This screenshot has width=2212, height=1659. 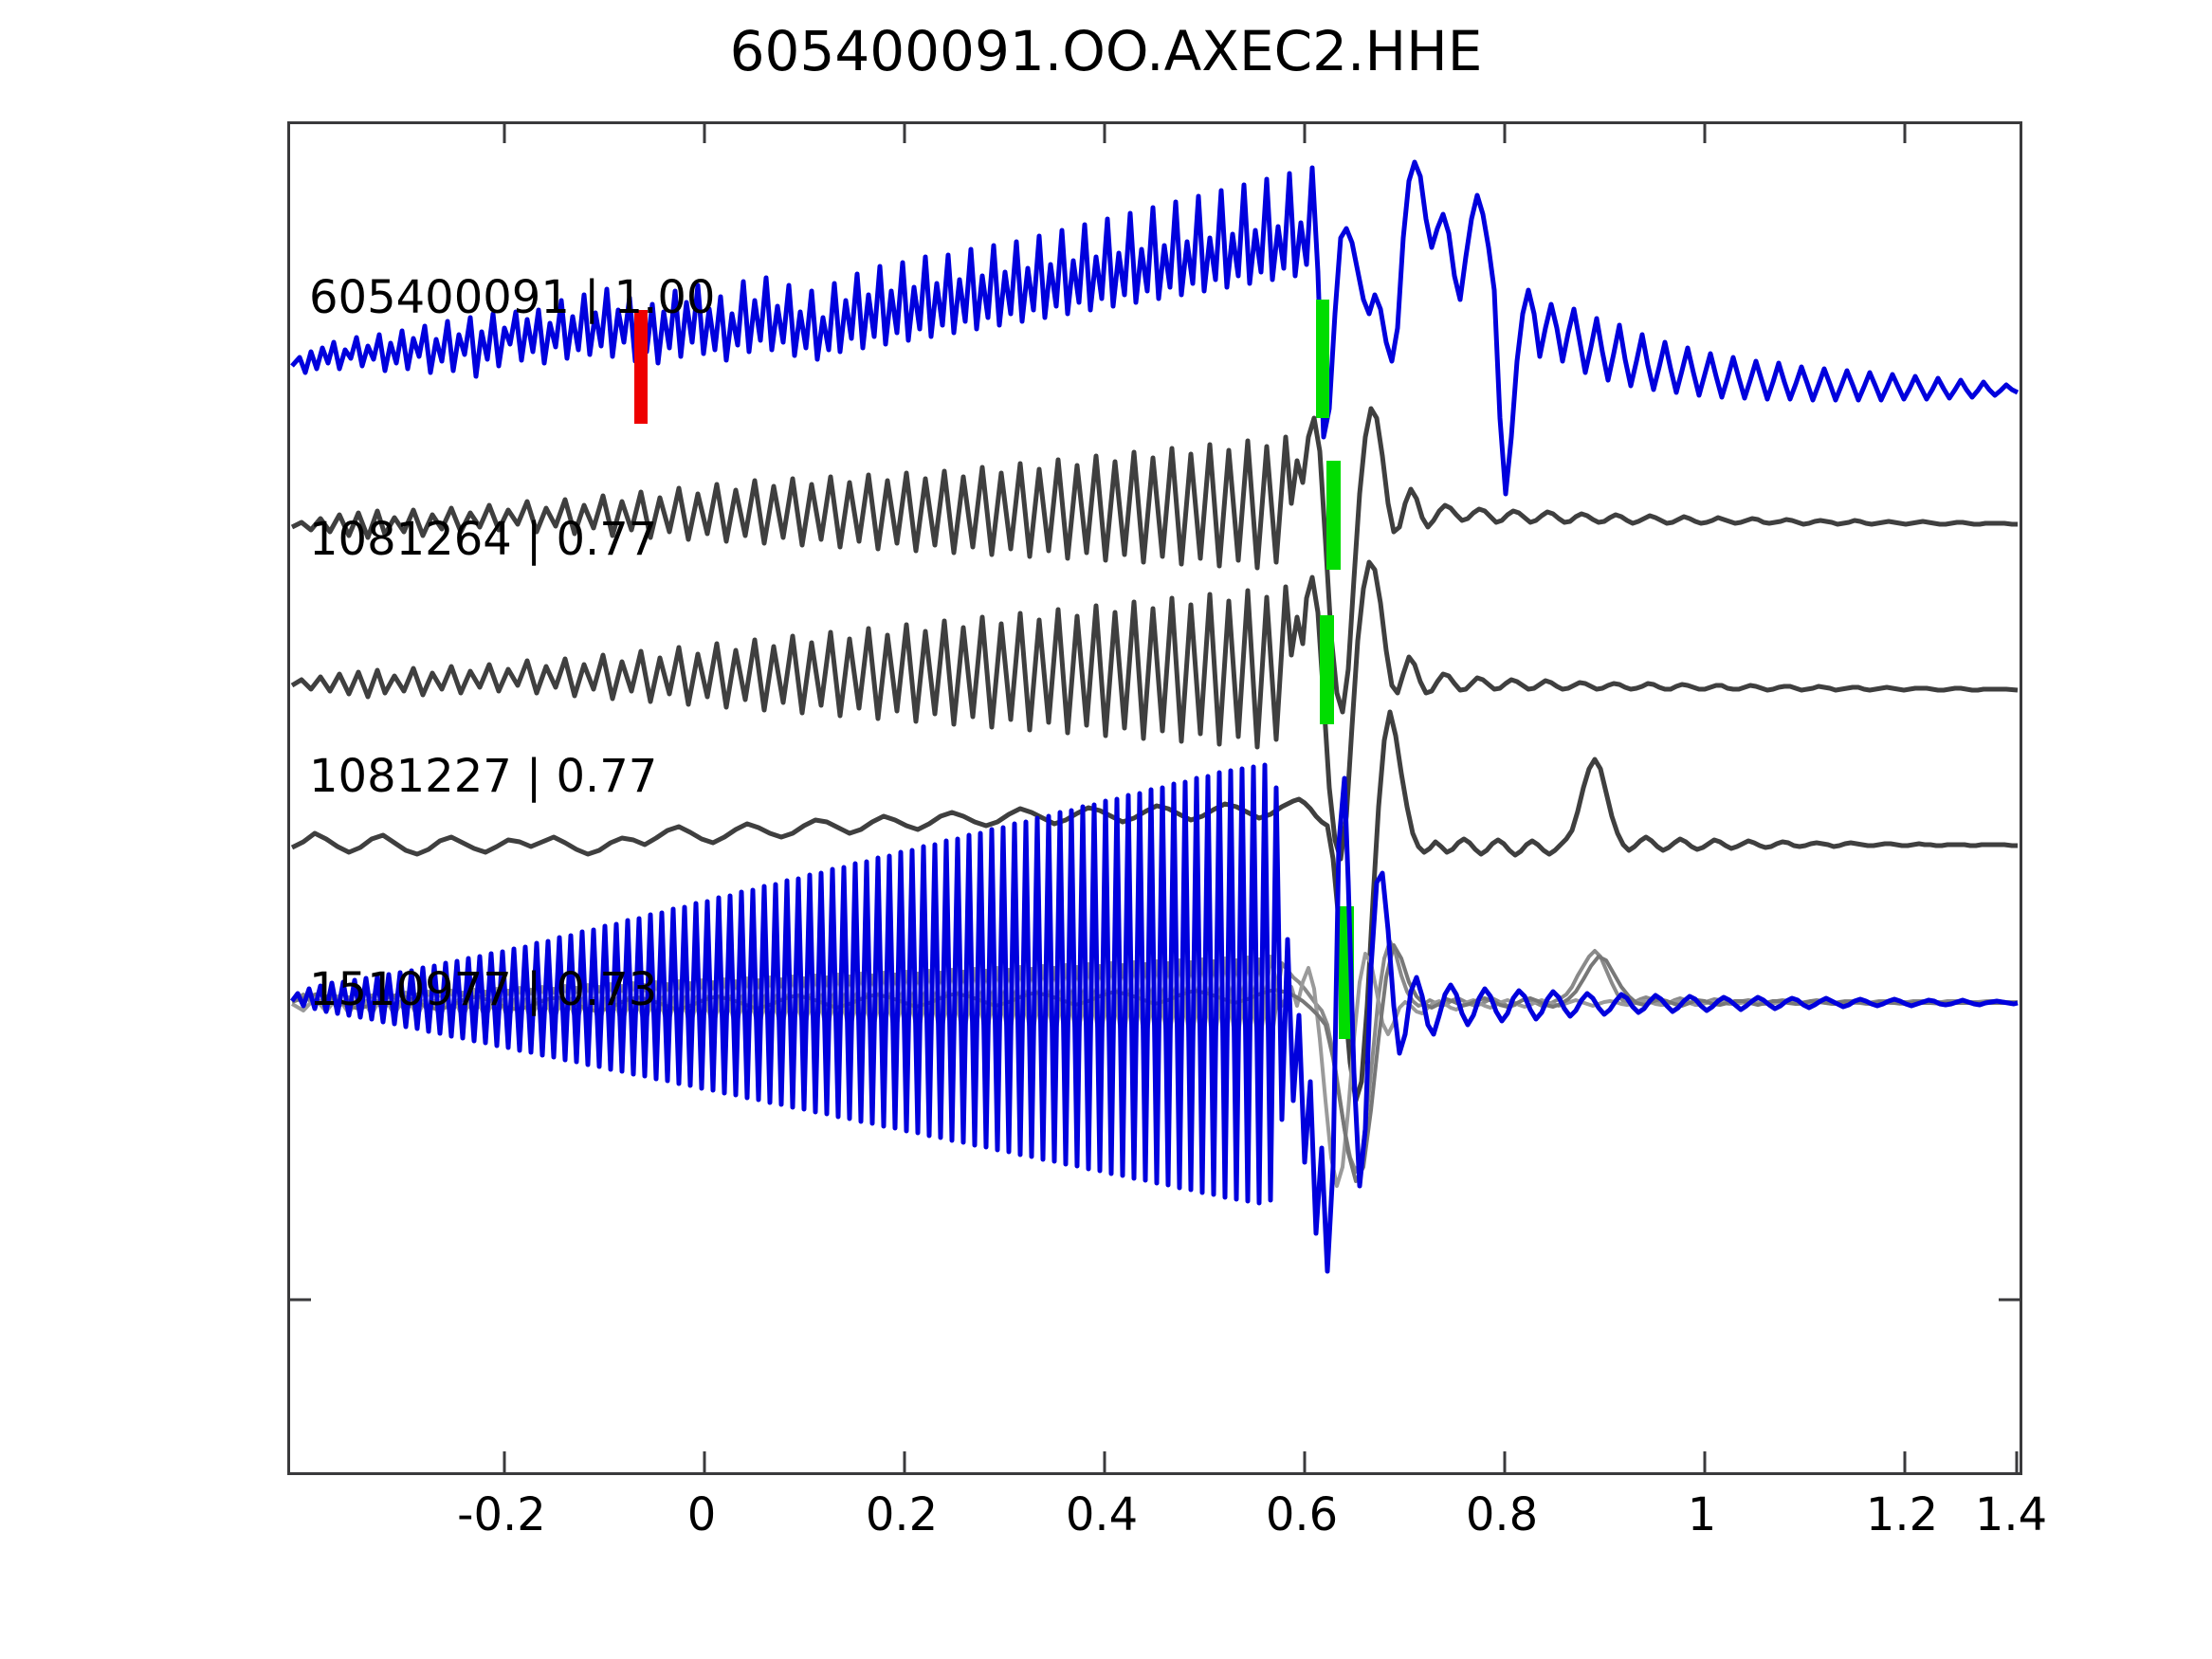 I want to click on overlay-gray-trace-c, so click(x=1154, y=1063).